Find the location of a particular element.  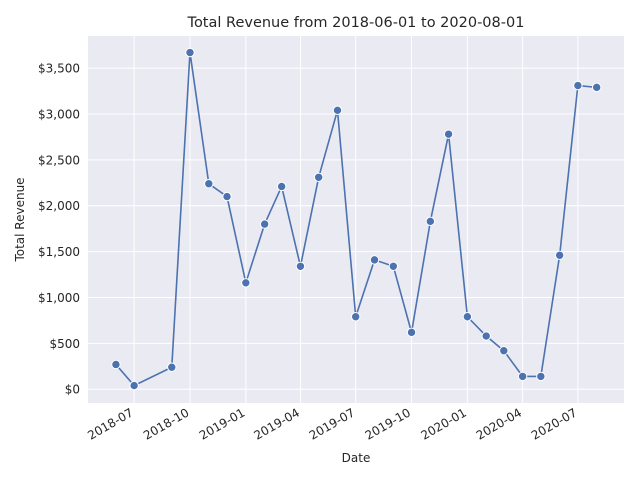

x-tick-label: 2020-04 is located at coordinates (499, 423).